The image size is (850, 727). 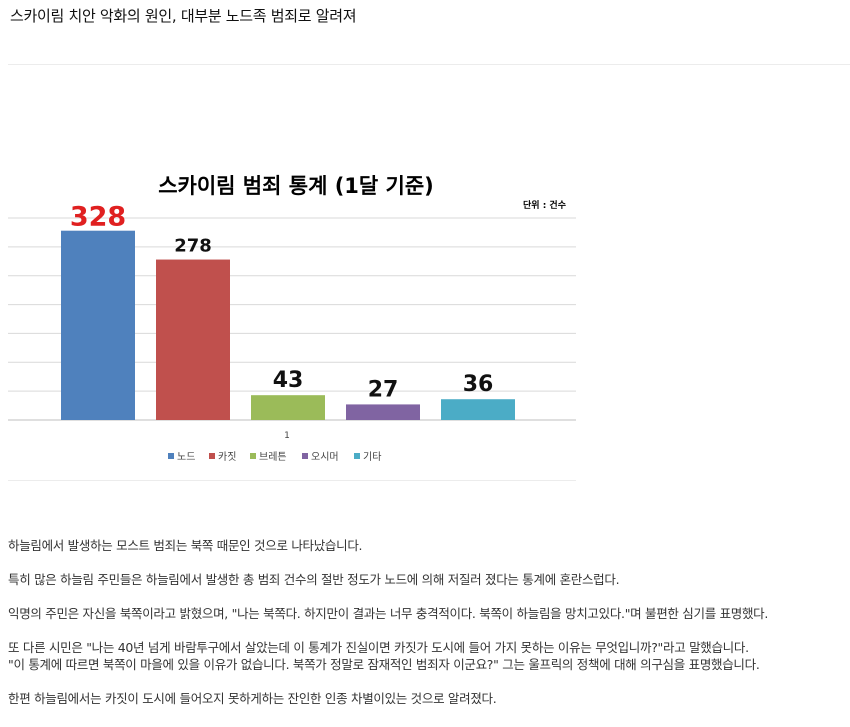 I want to click on legend-label-1: 노드, so click(x=186, y=457).